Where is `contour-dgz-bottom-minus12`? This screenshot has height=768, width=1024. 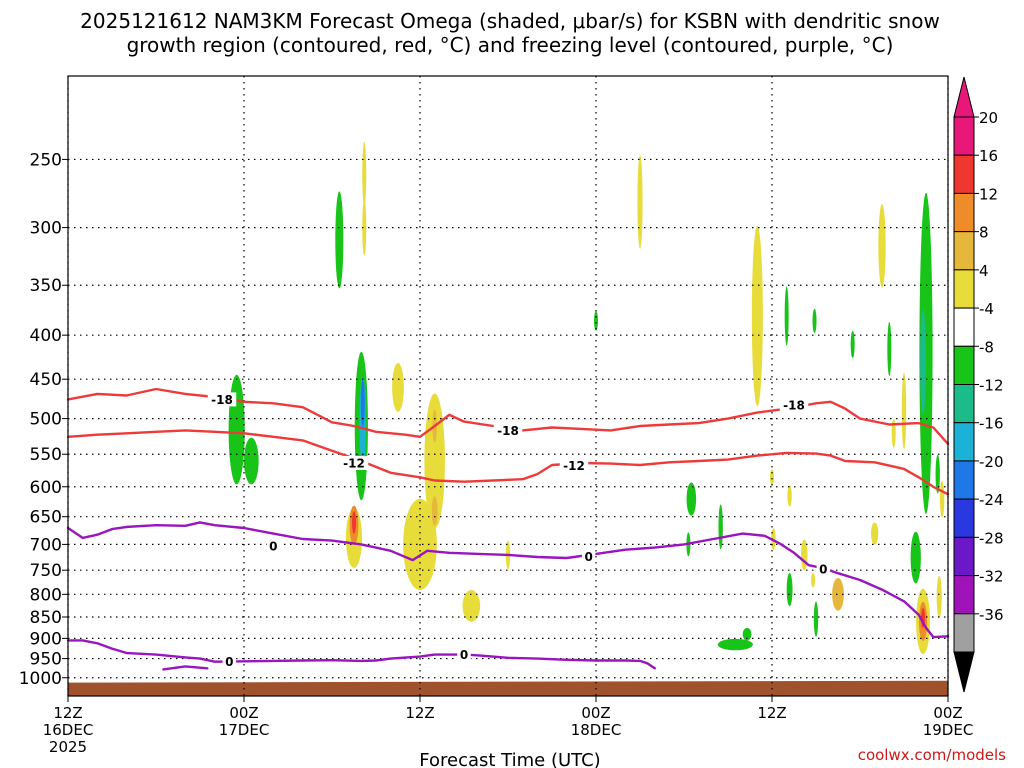
contour-dgz-bottom-minus12 is located at coordinates (508, 462).